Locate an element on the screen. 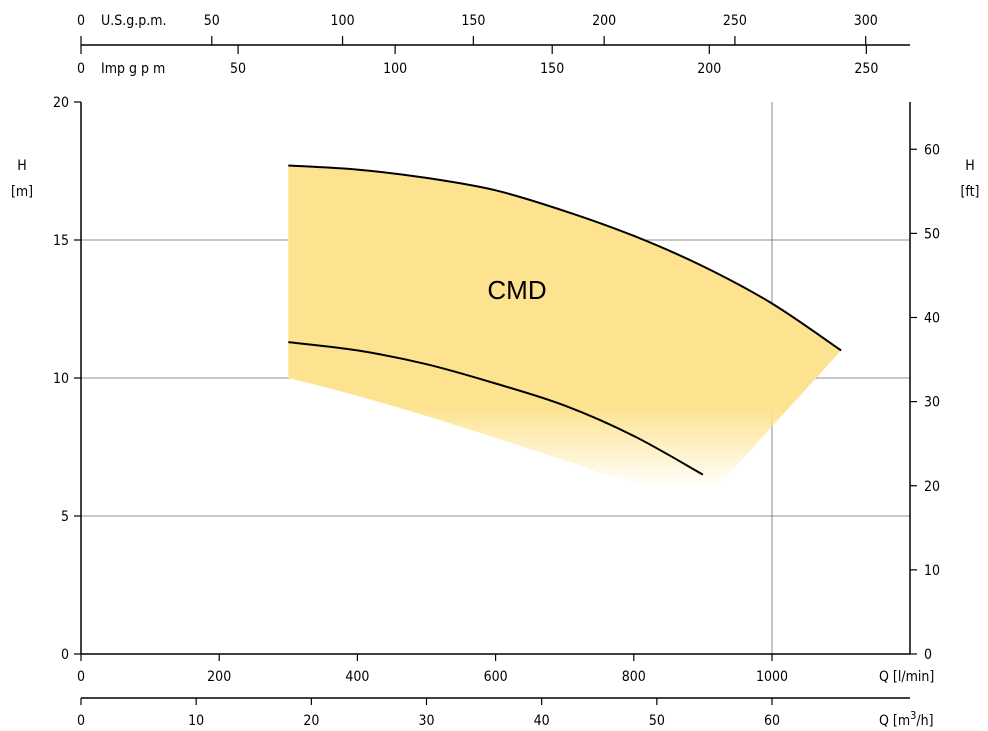  left-axis-title-unit: [m] is located at coordinates (22, 192).